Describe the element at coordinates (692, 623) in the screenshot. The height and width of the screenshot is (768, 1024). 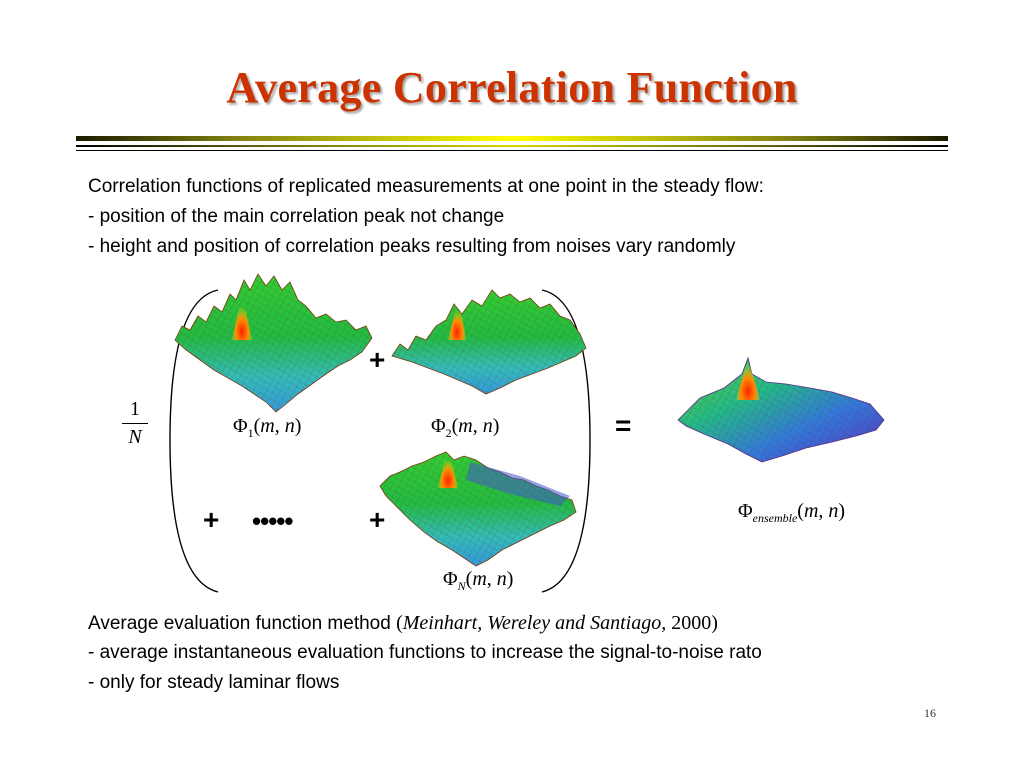
I see `reference-year: 2000)` at that location.